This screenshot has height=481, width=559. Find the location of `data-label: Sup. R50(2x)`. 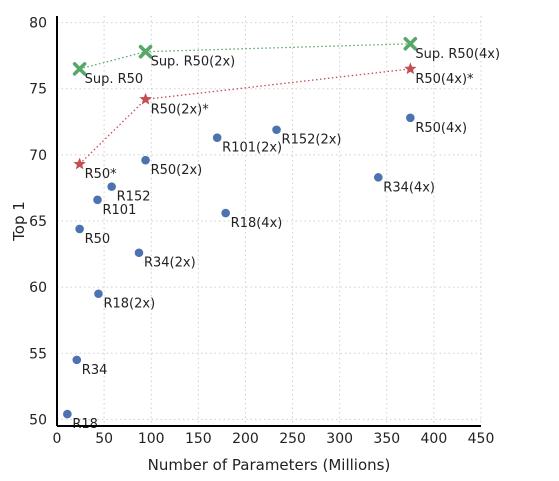

data-label: Sup. R50(2x) is located at coordinates (193, 62).